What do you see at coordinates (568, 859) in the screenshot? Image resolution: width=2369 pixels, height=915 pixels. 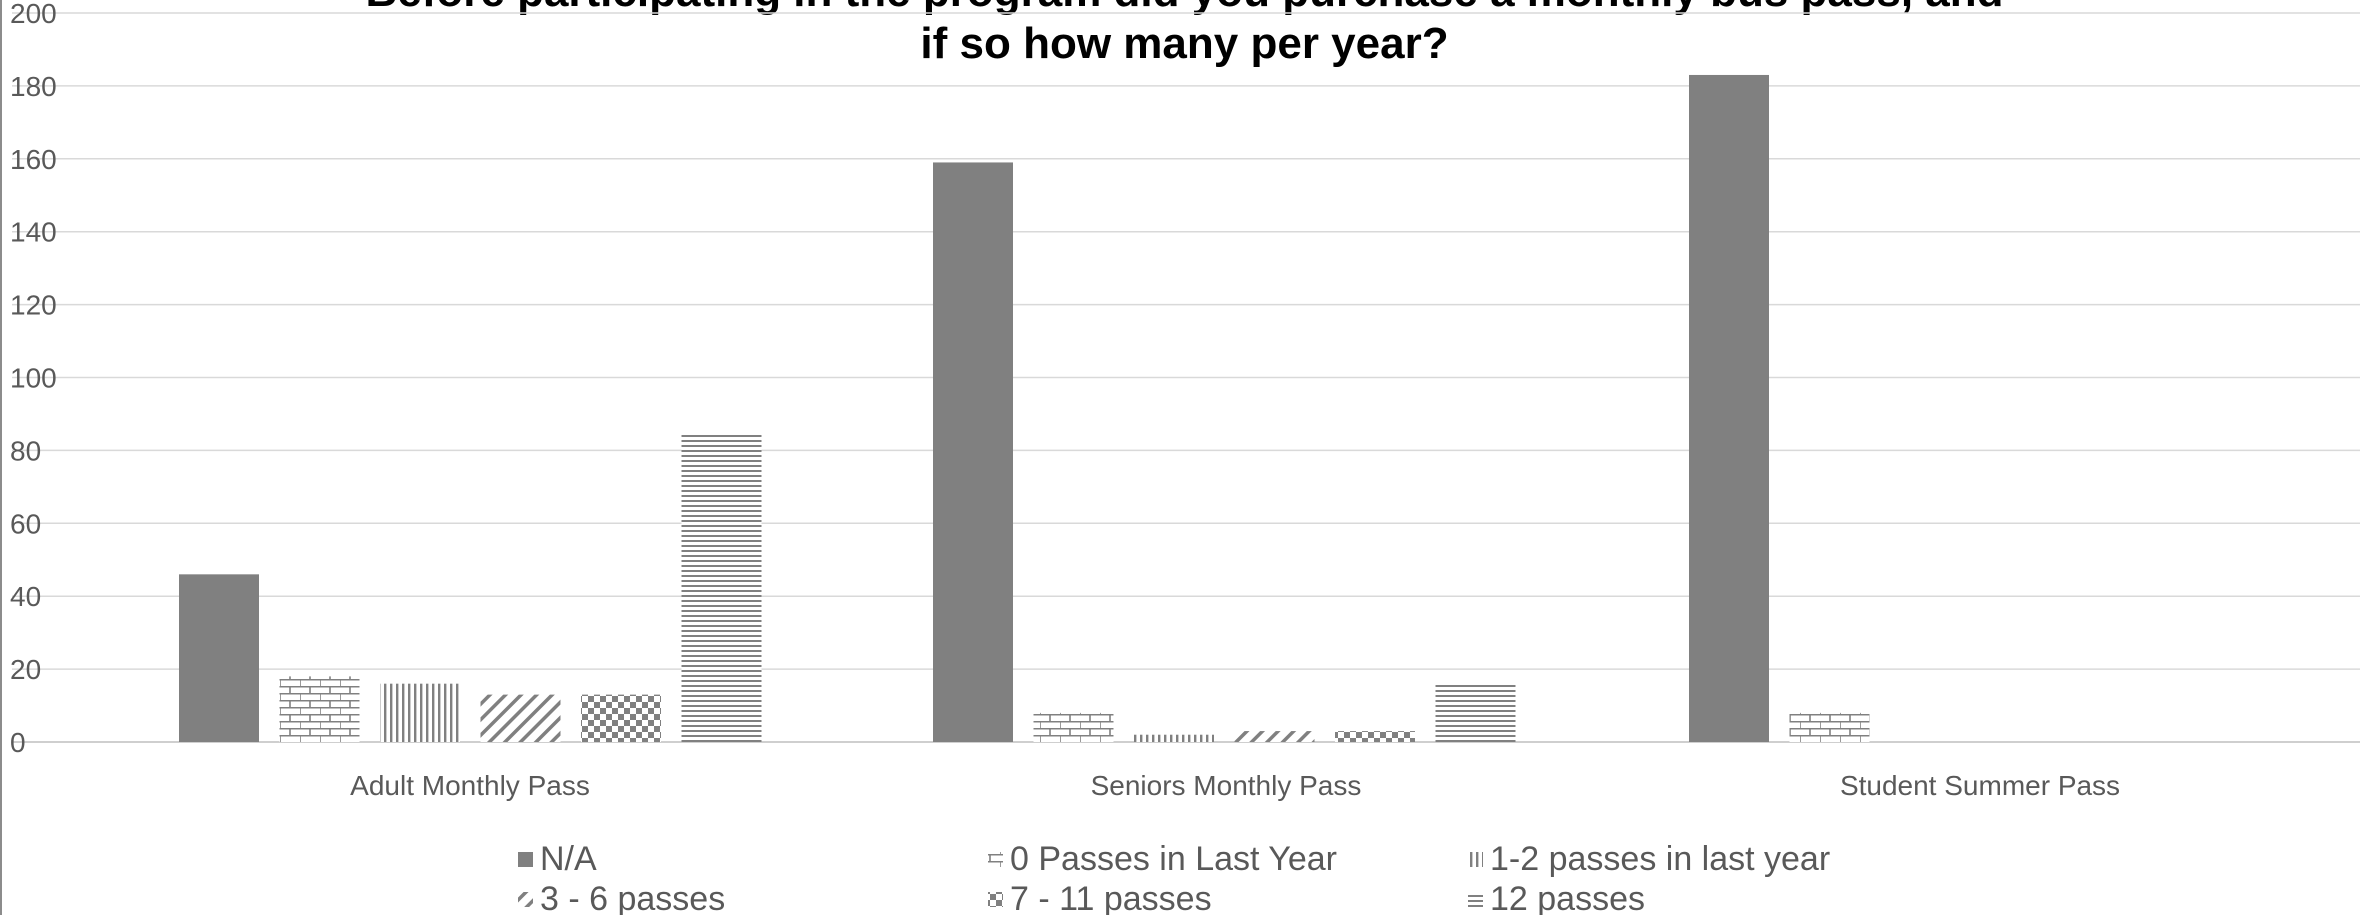 I see `legend-label: N/A` at bounding box center [568, 859].